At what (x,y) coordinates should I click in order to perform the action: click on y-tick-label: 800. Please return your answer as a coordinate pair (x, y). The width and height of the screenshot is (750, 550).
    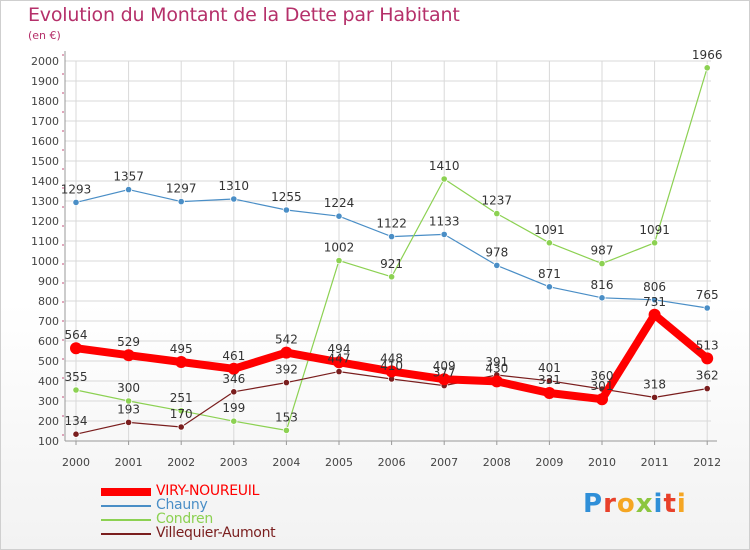
    Looking at the image, I should click on (48, 301).